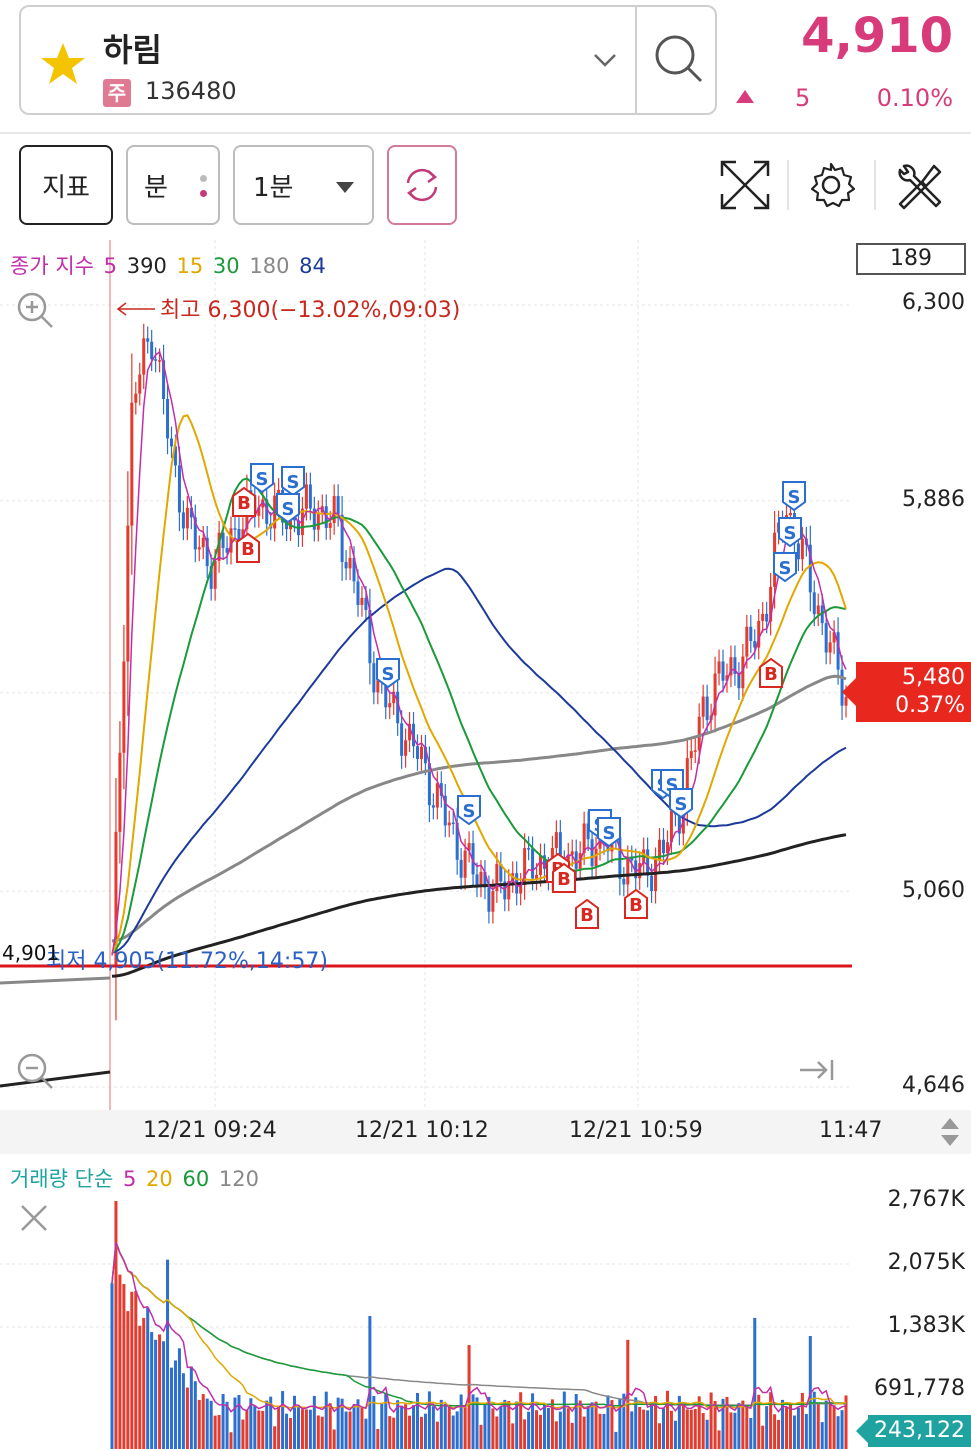 Image resolution: width=971 pixels, height=1451 pixels. What do you see at coordinates (117, 93) in the screenshot?
I see `market-badge: 주` at bounding box center [117, 93].